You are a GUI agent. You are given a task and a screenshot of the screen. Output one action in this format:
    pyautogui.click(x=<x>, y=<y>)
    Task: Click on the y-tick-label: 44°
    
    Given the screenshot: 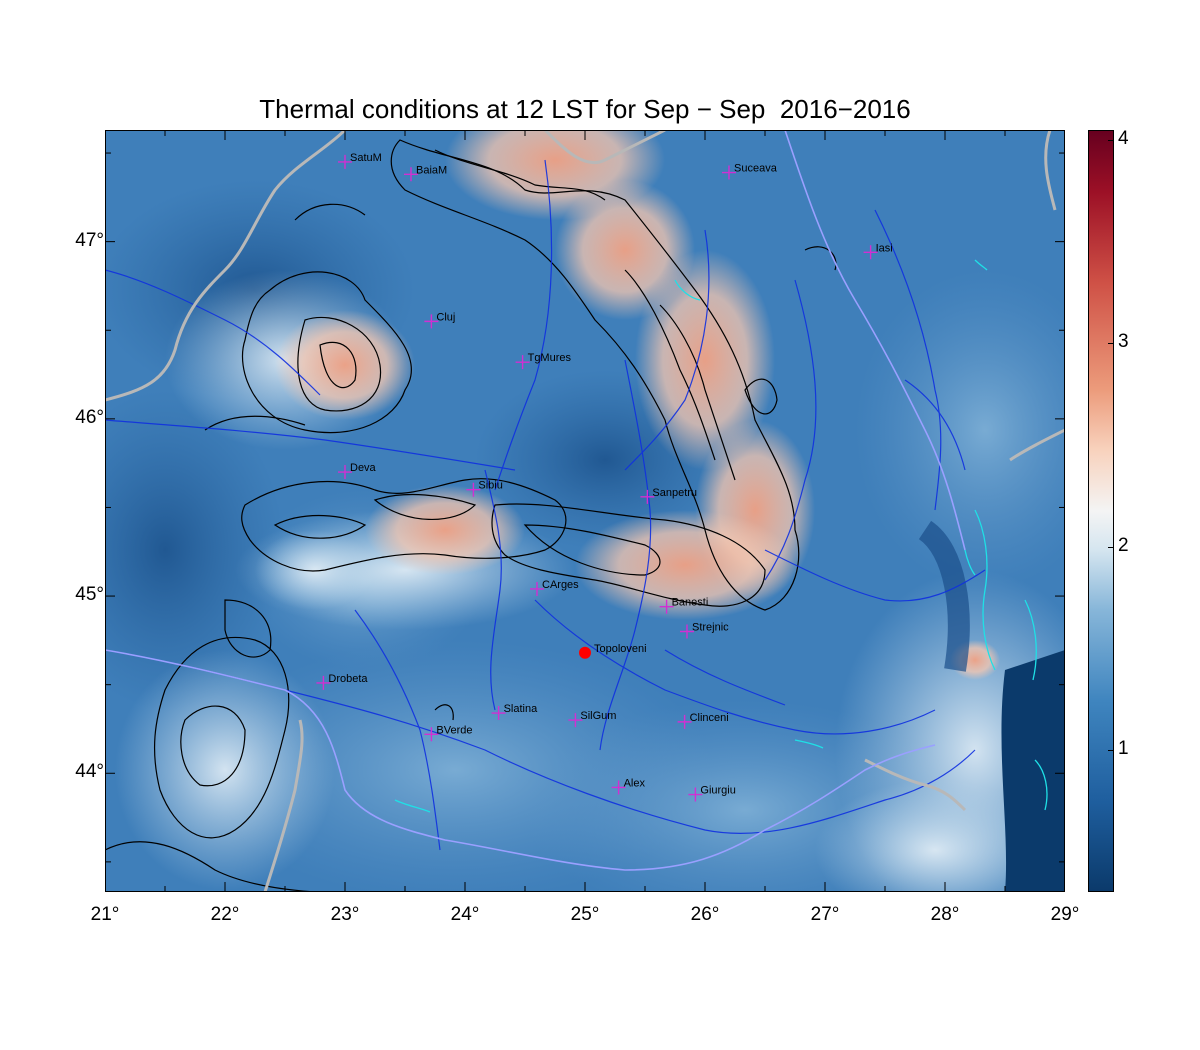 What is the action you would take?
    pyautogui.click(x=89, y=772)
    